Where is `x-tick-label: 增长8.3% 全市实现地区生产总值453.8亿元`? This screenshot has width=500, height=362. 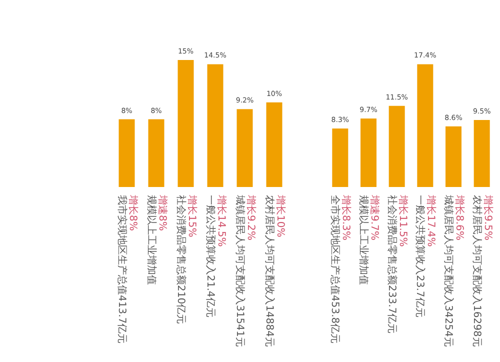 x-tick-label: 增长8.3% 全市实现地区生产总值453.8亿元 is located at coordinates (340, 269).